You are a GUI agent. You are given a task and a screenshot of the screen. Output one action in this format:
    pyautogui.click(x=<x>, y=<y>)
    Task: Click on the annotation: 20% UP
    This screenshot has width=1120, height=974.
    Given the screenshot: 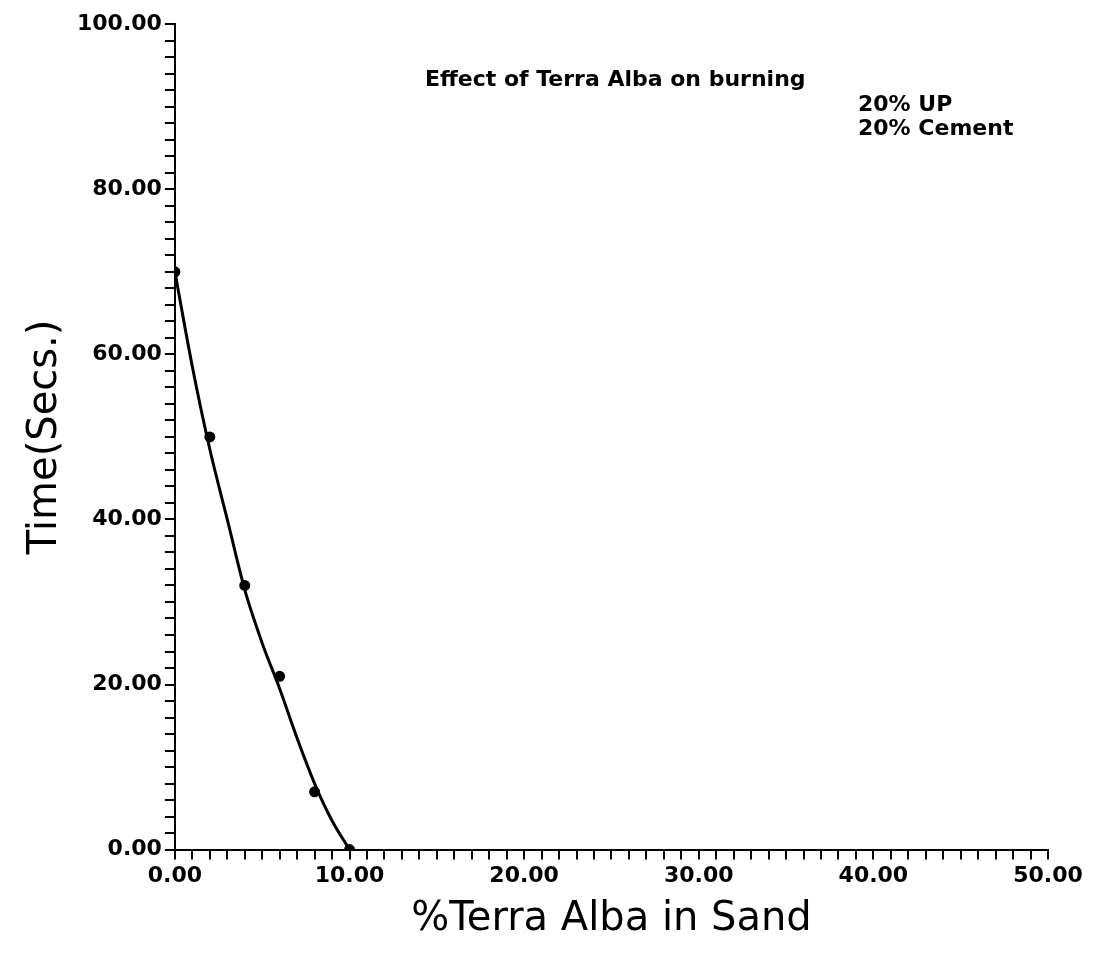 What is the action you would take?
    pyautogui.click(x=905, y=103)
    